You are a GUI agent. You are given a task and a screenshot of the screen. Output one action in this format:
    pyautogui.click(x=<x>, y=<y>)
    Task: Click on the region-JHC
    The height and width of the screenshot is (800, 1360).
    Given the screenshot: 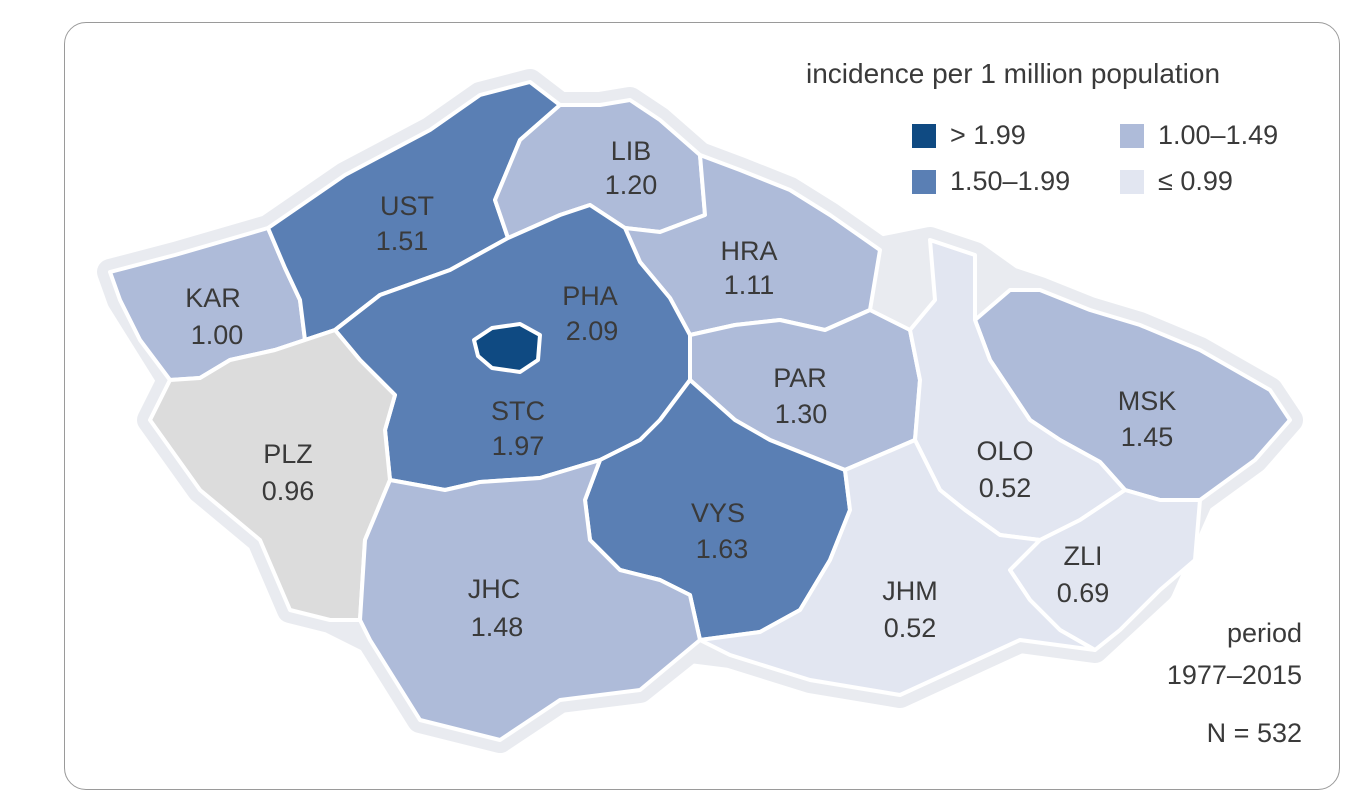 What is the action you would take?
    pyautogui.click(x=530, y=600)
    